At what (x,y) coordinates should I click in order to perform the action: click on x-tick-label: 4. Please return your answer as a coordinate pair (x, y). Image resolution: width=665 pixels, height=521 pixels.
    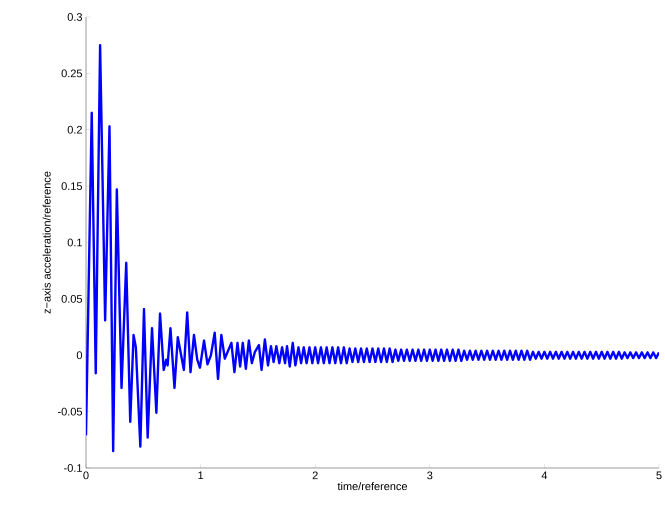
    Looking at the image, I should click on (545, 476).